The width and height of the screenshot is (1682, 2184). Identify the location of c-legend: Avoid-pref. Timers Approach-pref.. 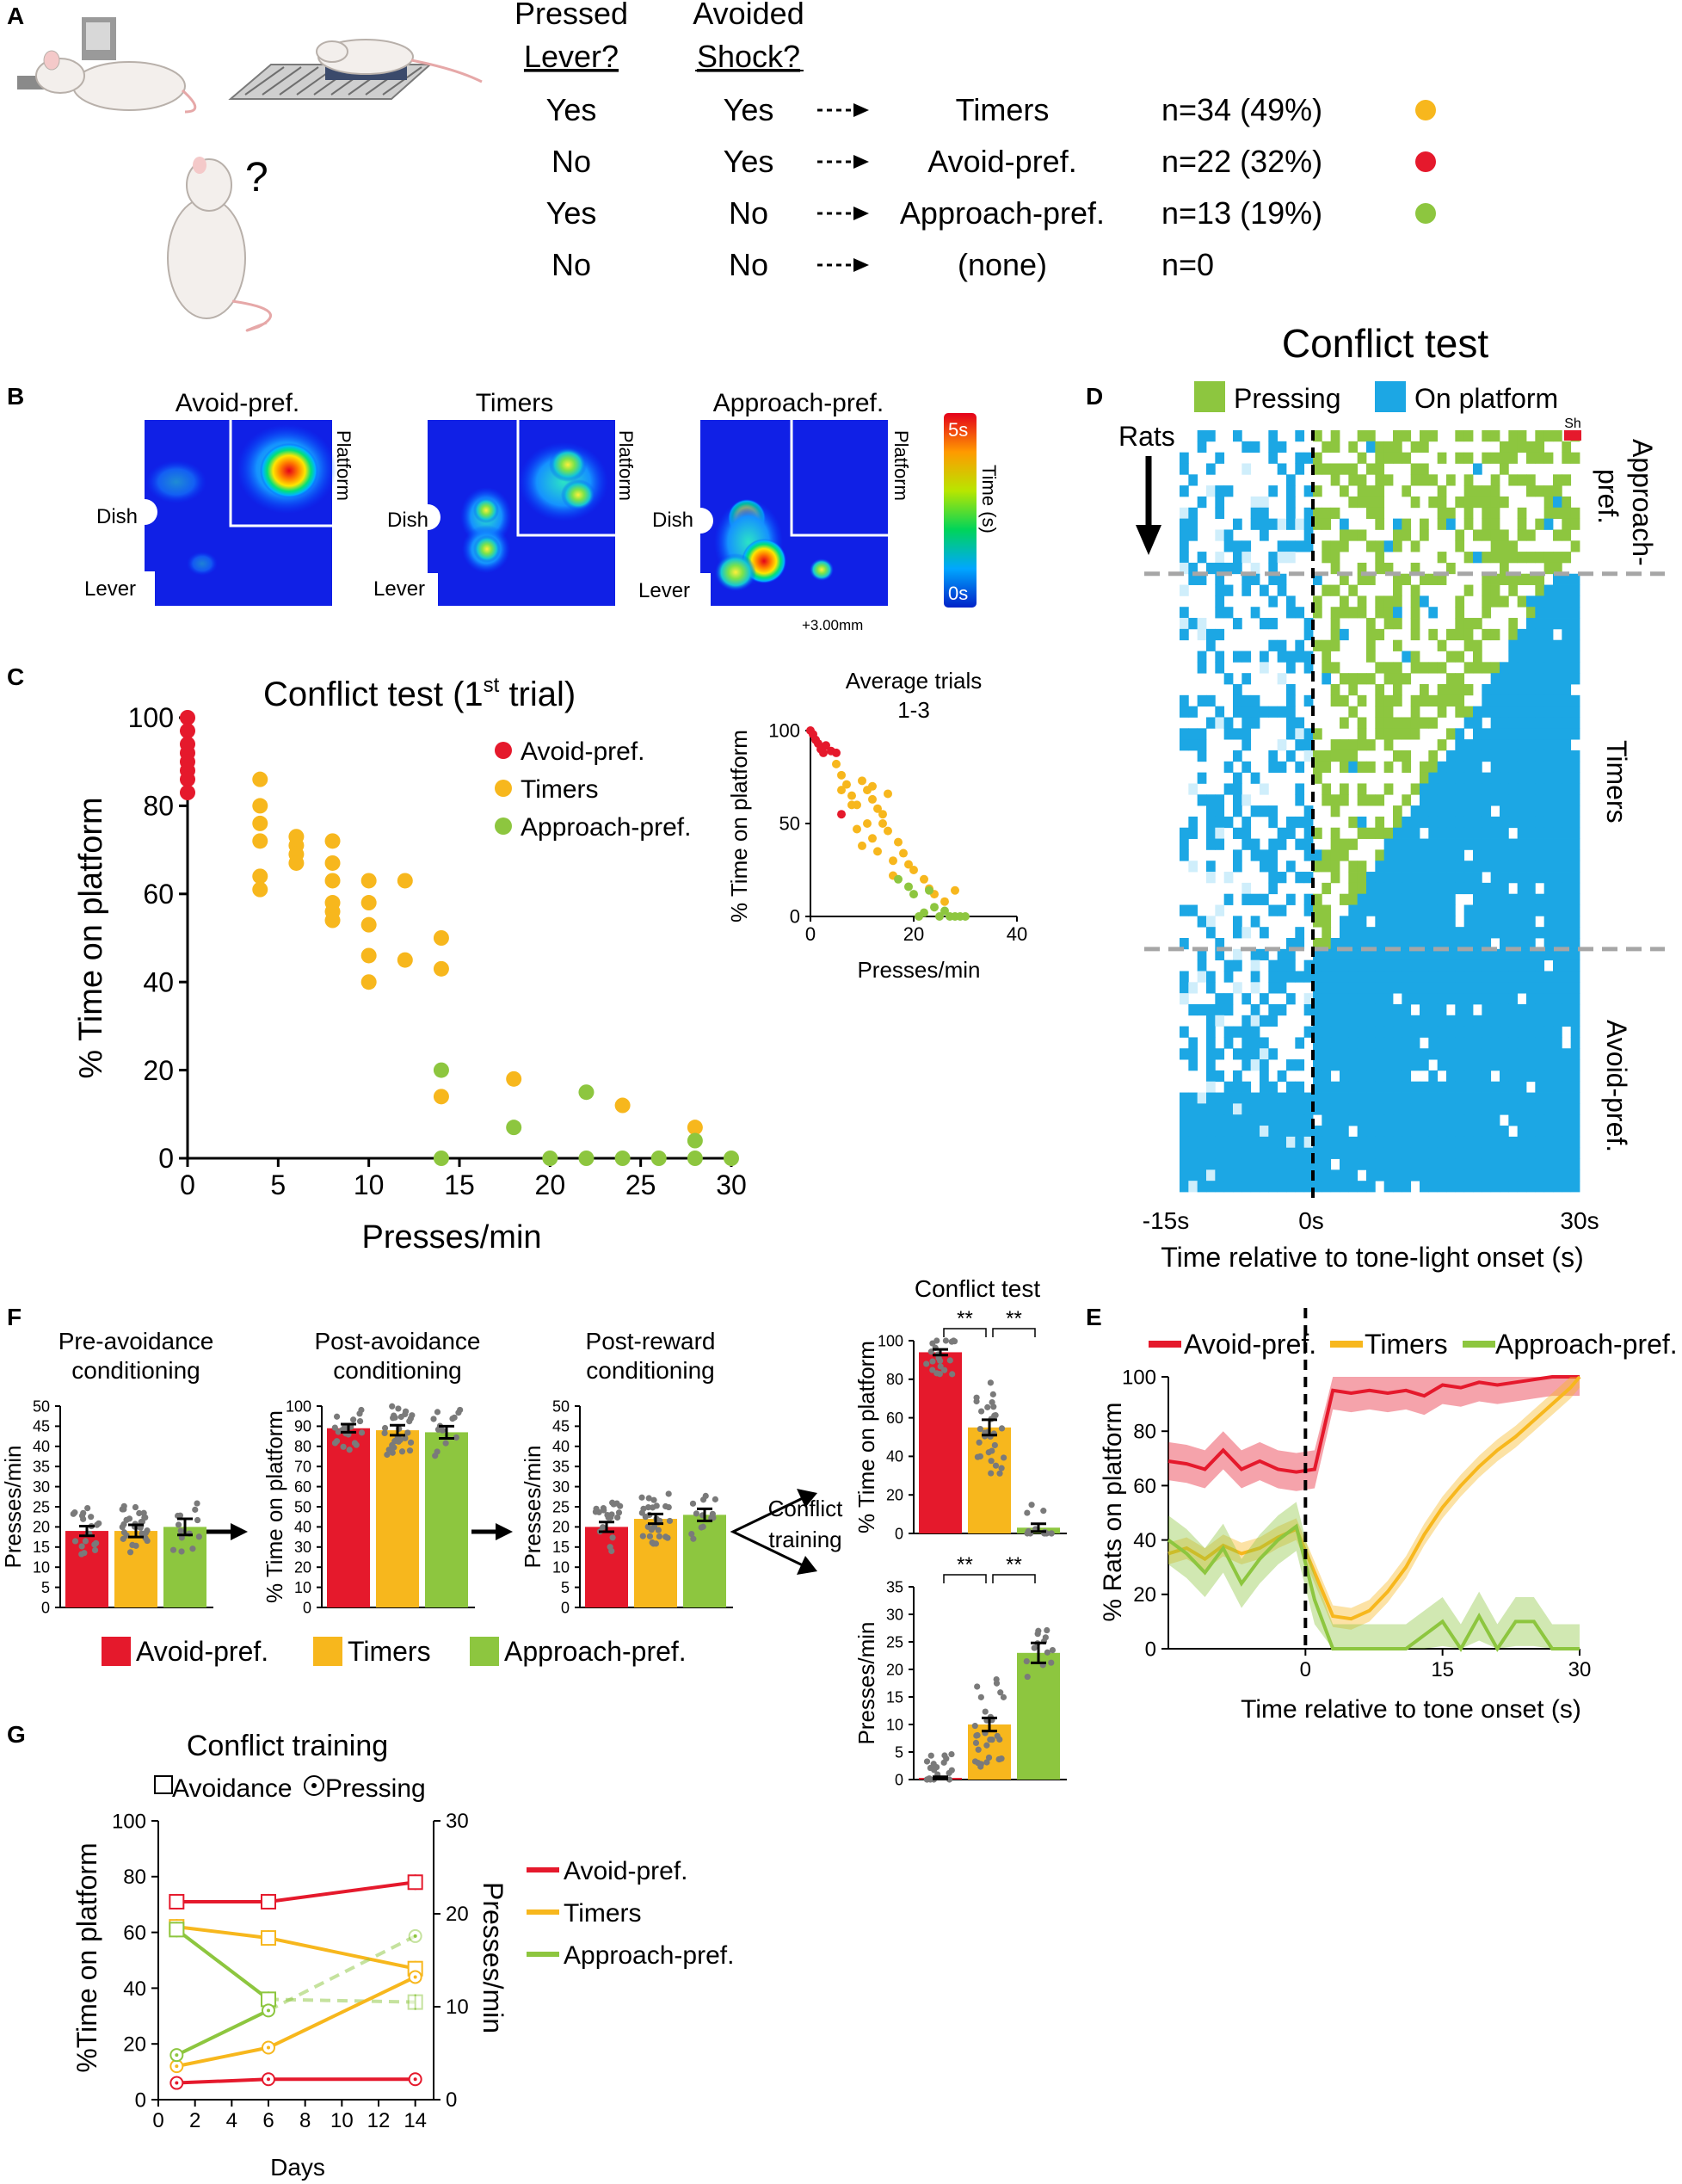
(593, 790).